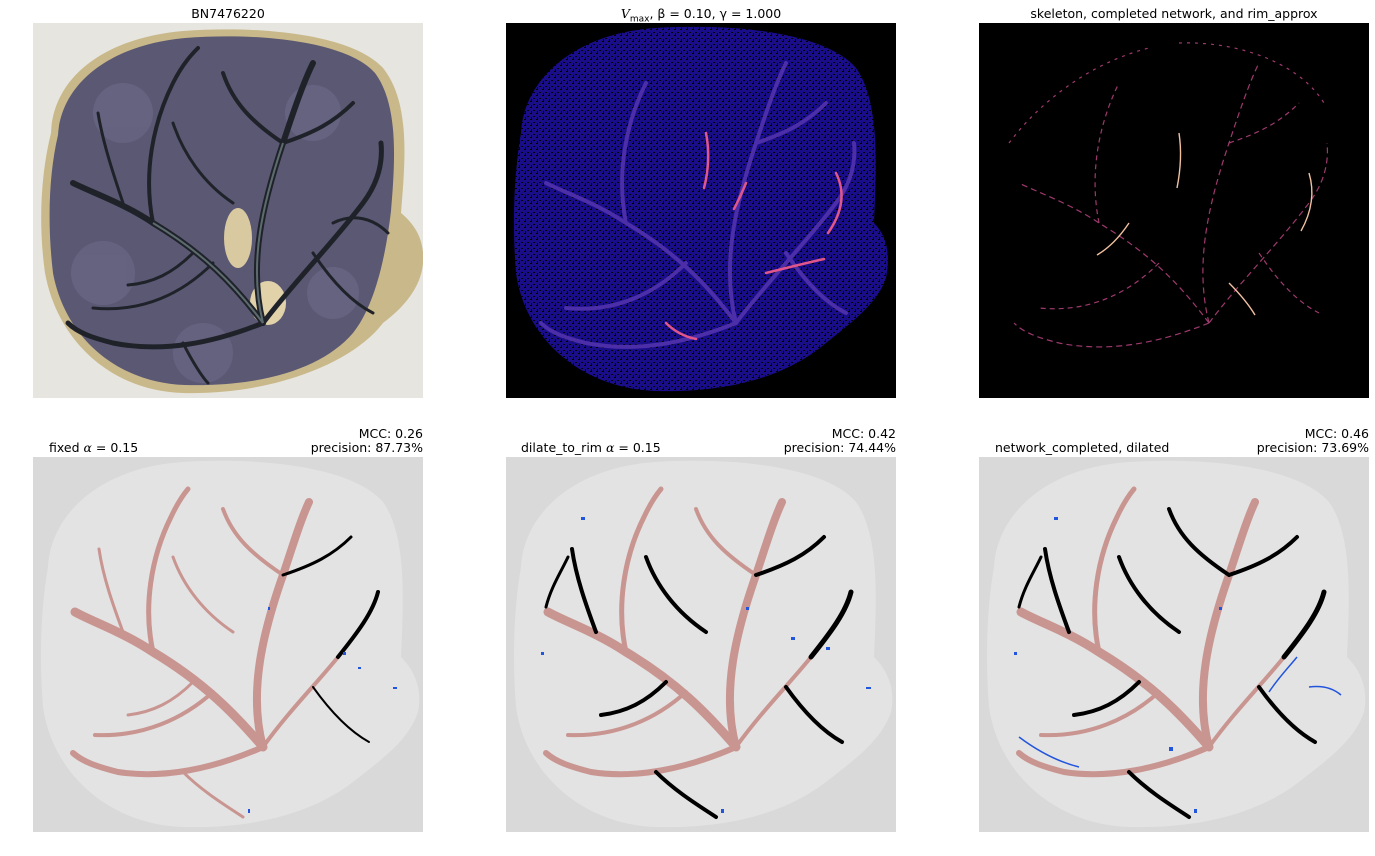  I want to click on vmax-image-render, so click(701, 210).